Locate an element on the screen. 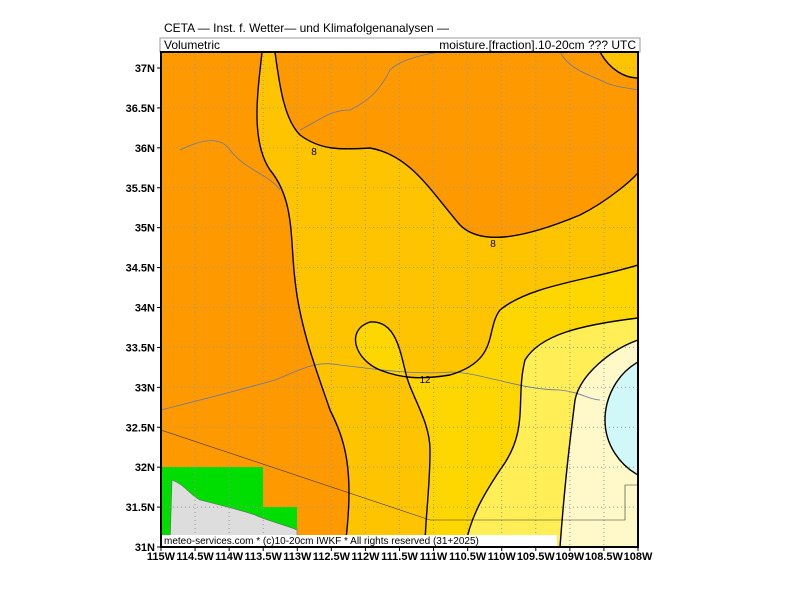 This screenshot has height=600, width=800. x-tick-label: 115W is located at coordinates (161, 557).